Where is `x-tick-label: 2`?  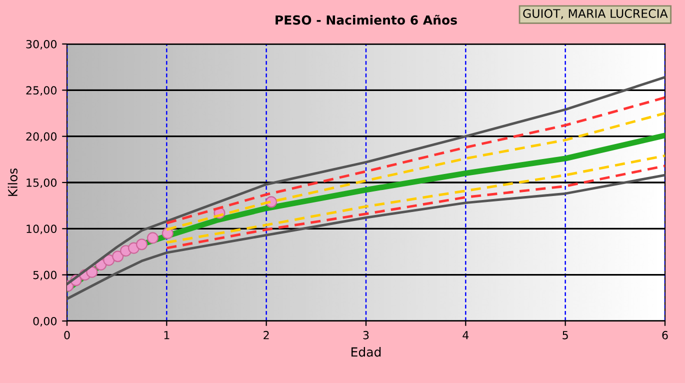 x-tick-label: 2 is located at coordinates (266, 335).